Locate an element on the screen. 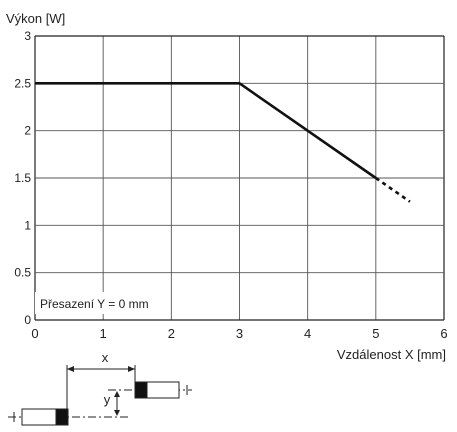 This screenshot has width=457, height=432. y-axis-label: Výkon [W] is located at coordinates (35, 18).